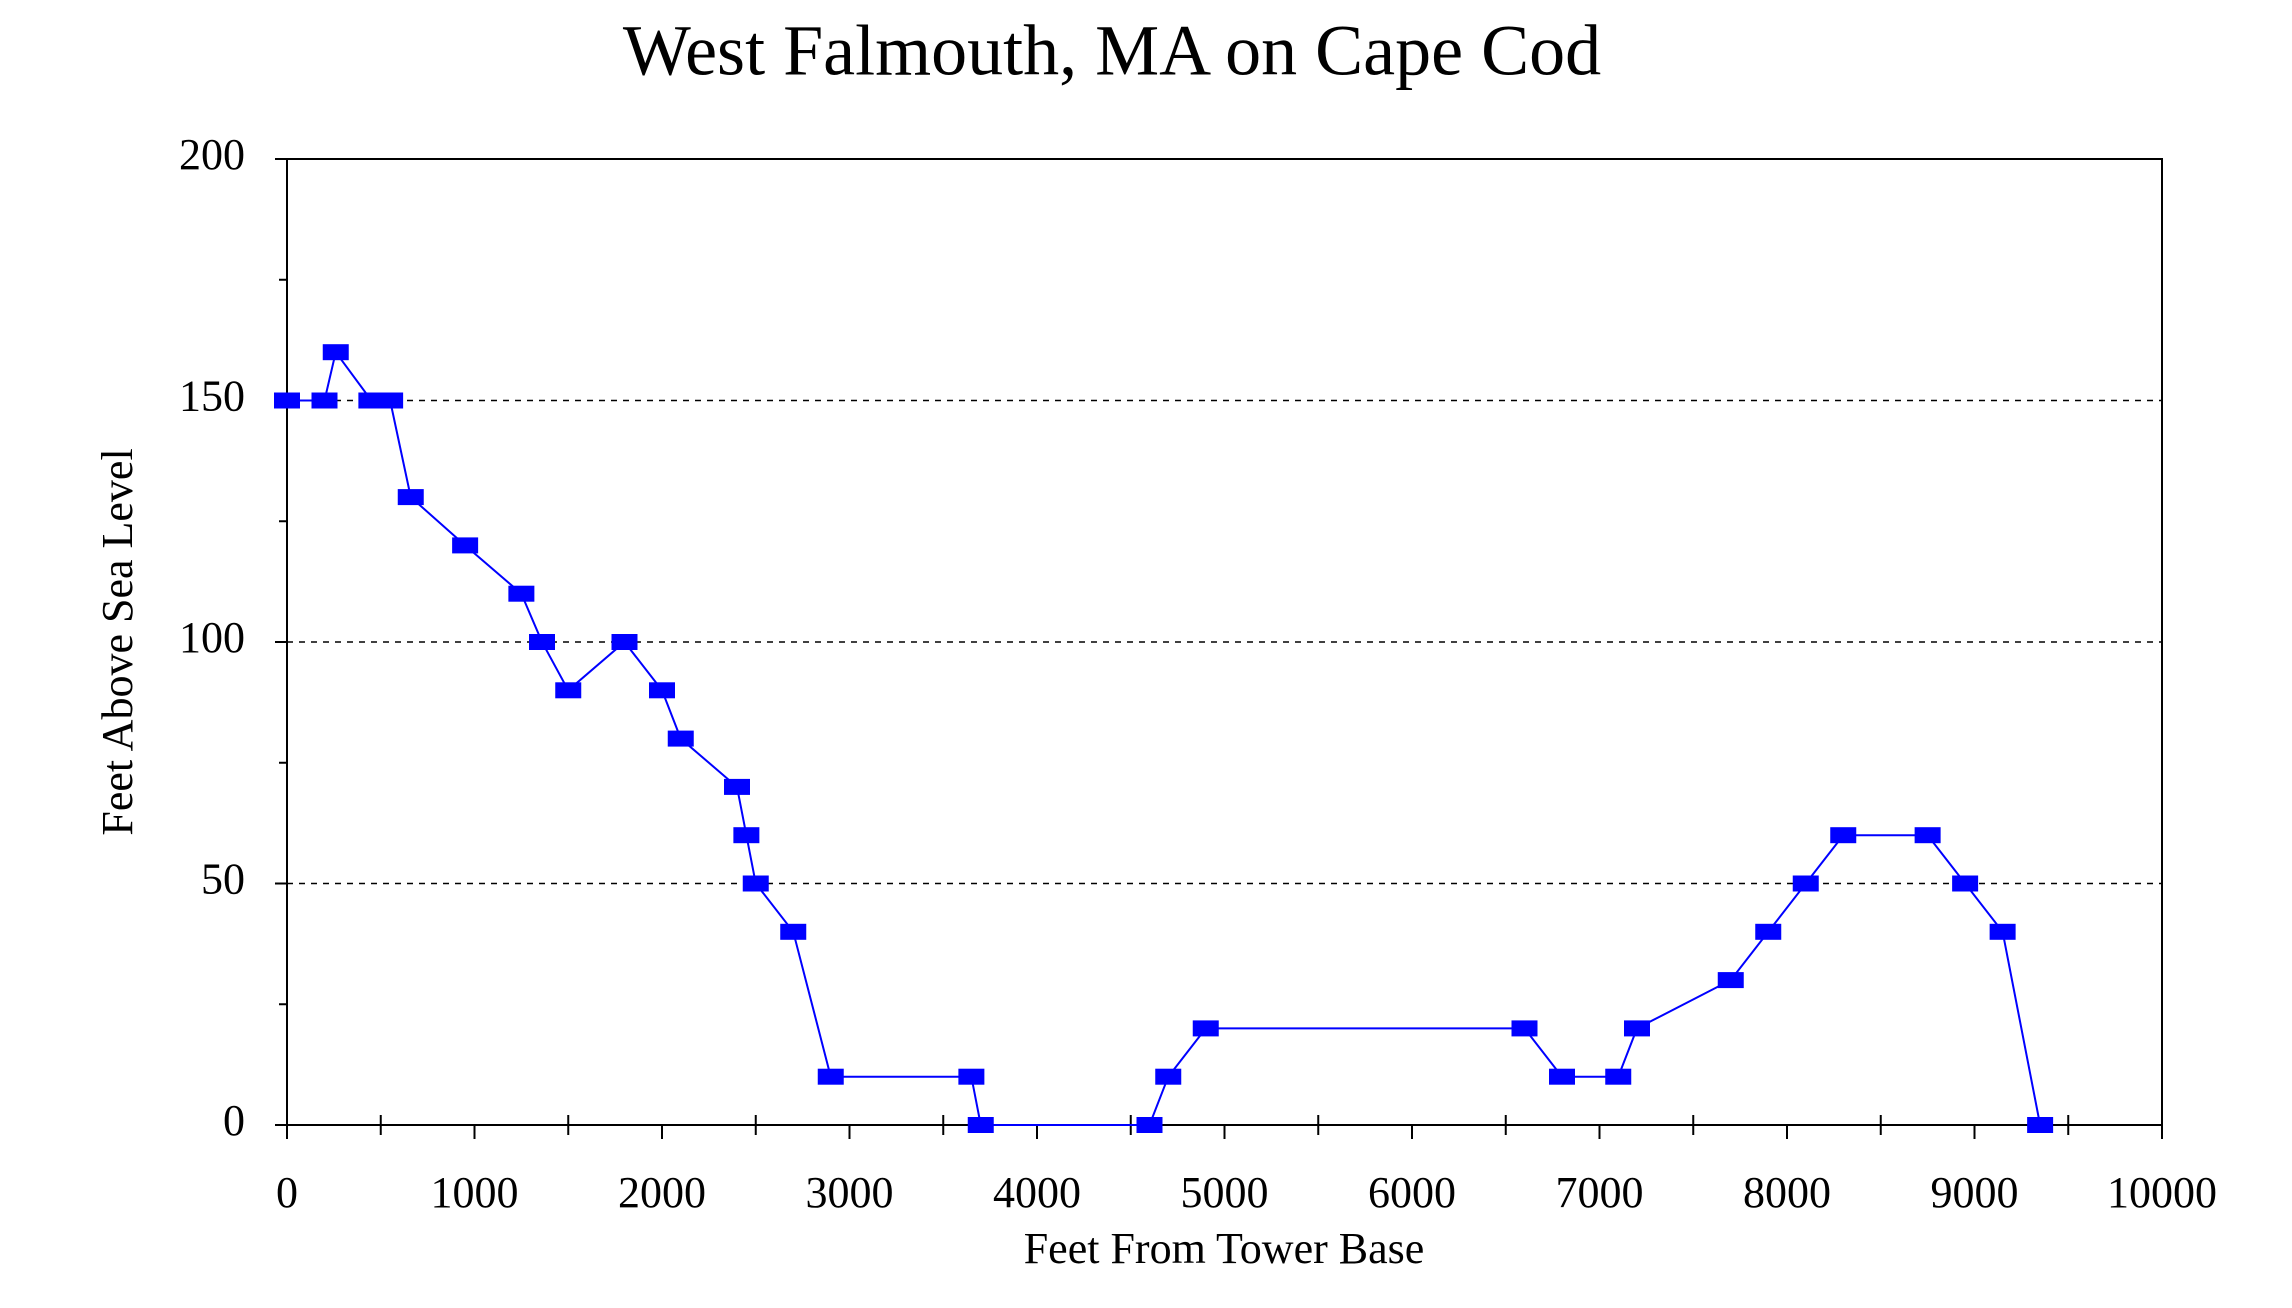  Describe the element at coordinates (117, 641) in the screenshot. I see `y-axis-label: Feet Above Sea Level` at that location.